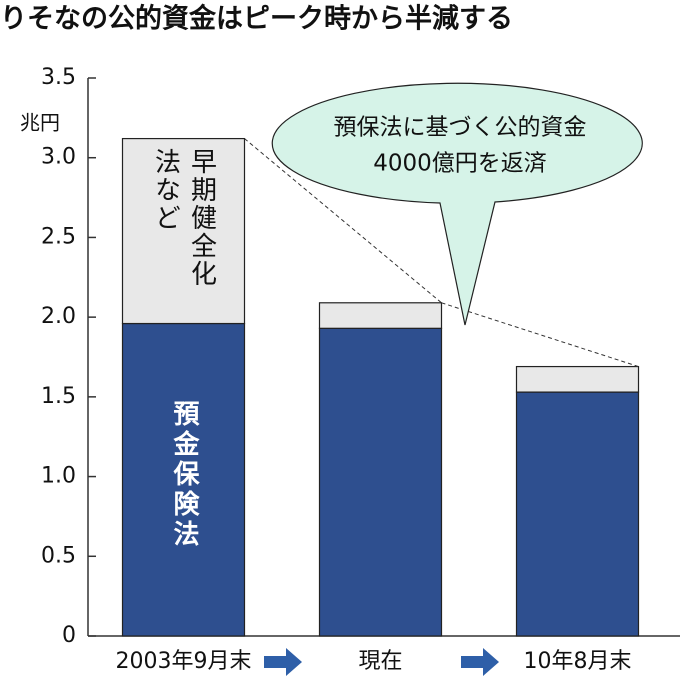  I want to click on y-tick-label: 1.5, so click(58, 396).